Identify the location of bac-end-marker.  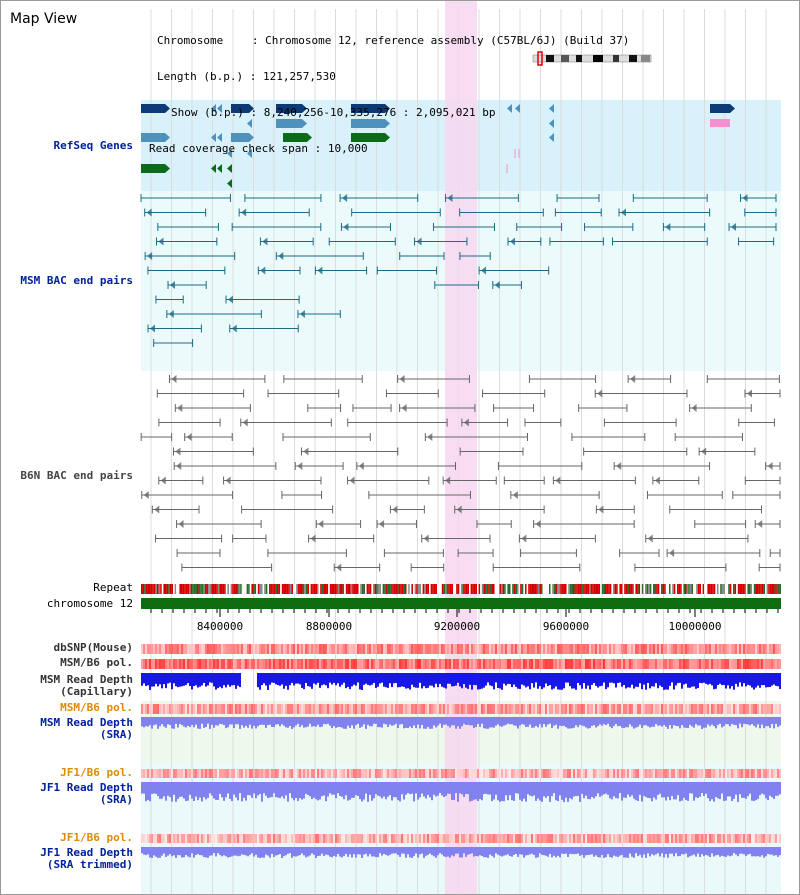
(558, 480).